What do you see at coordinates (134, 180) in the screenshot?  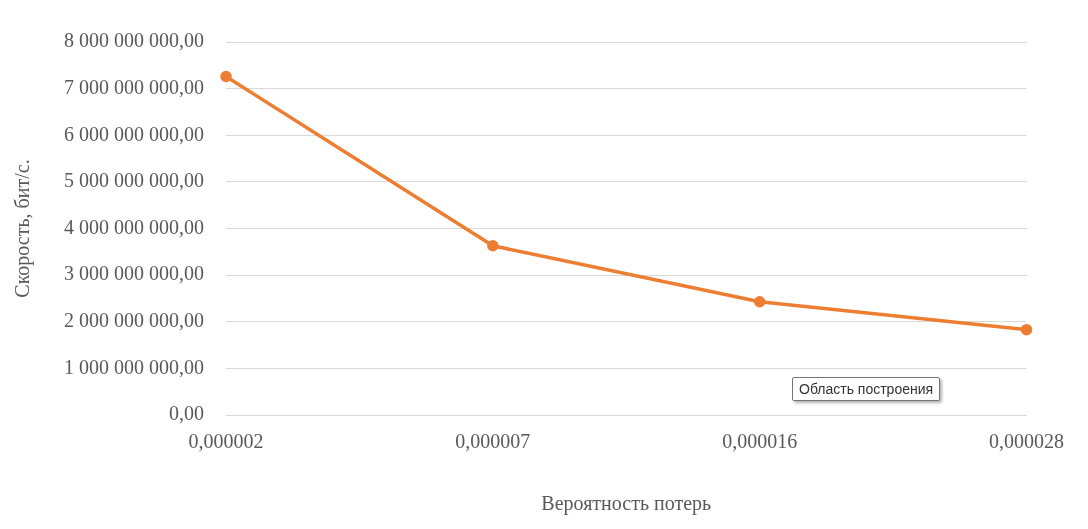 I see `y-tick-label: 5 000 000 000,00` at bounding box center [134, 180].